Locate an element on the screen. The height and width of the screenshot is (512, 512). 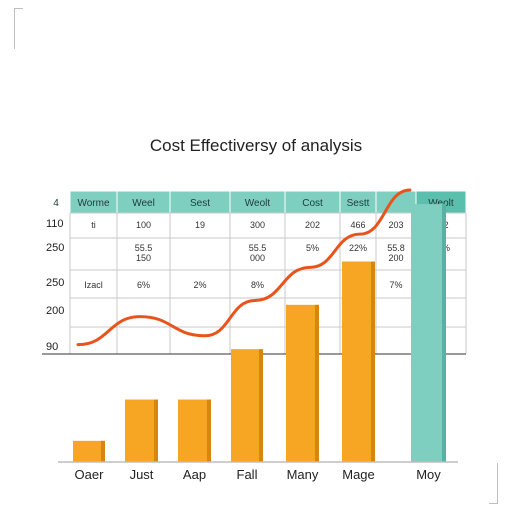
table-cell: 203 is located at coordinates (395, 225).